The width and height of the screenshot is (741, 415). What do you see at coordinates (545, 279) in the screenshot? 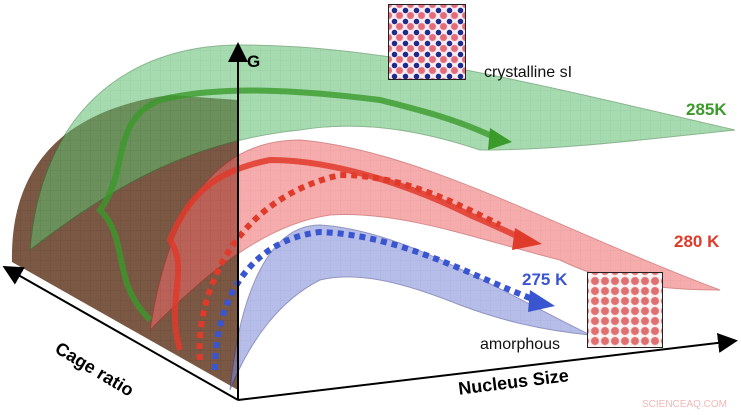
I see `label-275k: 275 K` at bounding box center [545, 279].